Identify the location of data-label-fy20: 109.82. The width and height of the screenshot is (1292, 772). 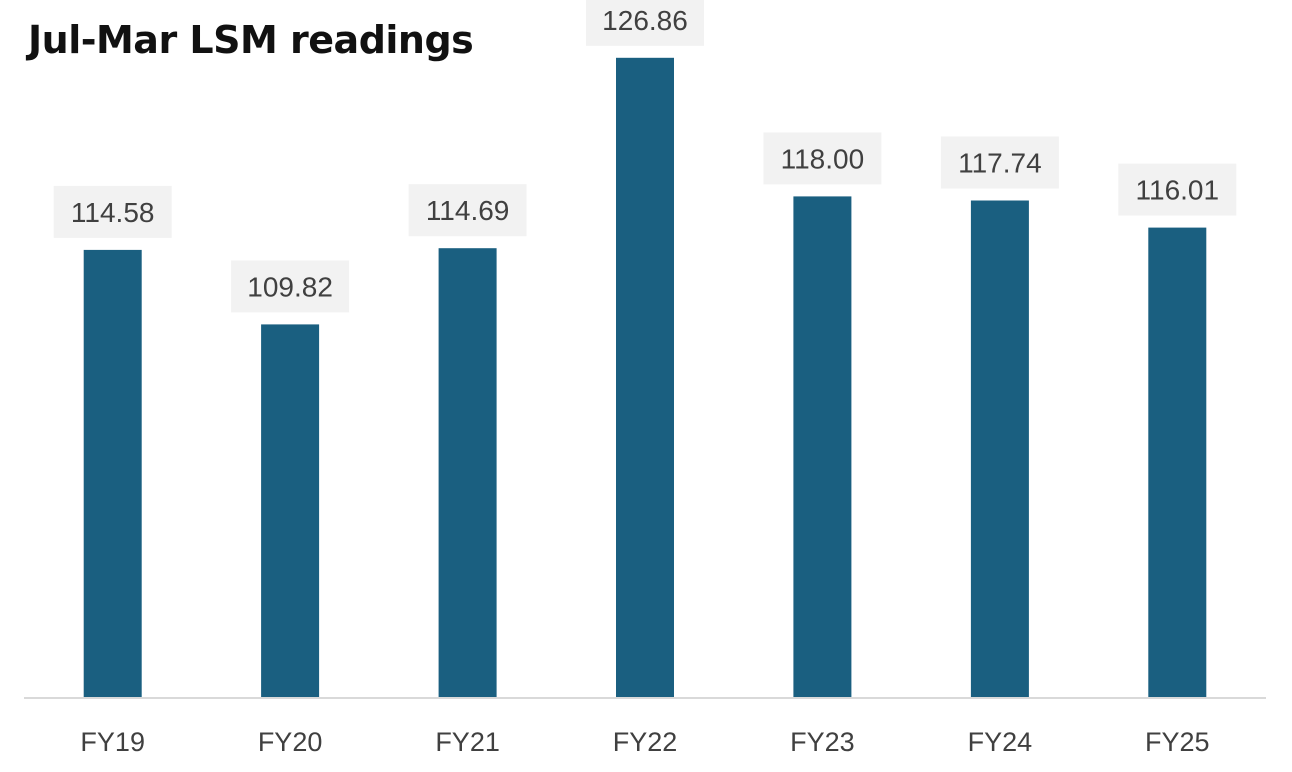
(290, 286).